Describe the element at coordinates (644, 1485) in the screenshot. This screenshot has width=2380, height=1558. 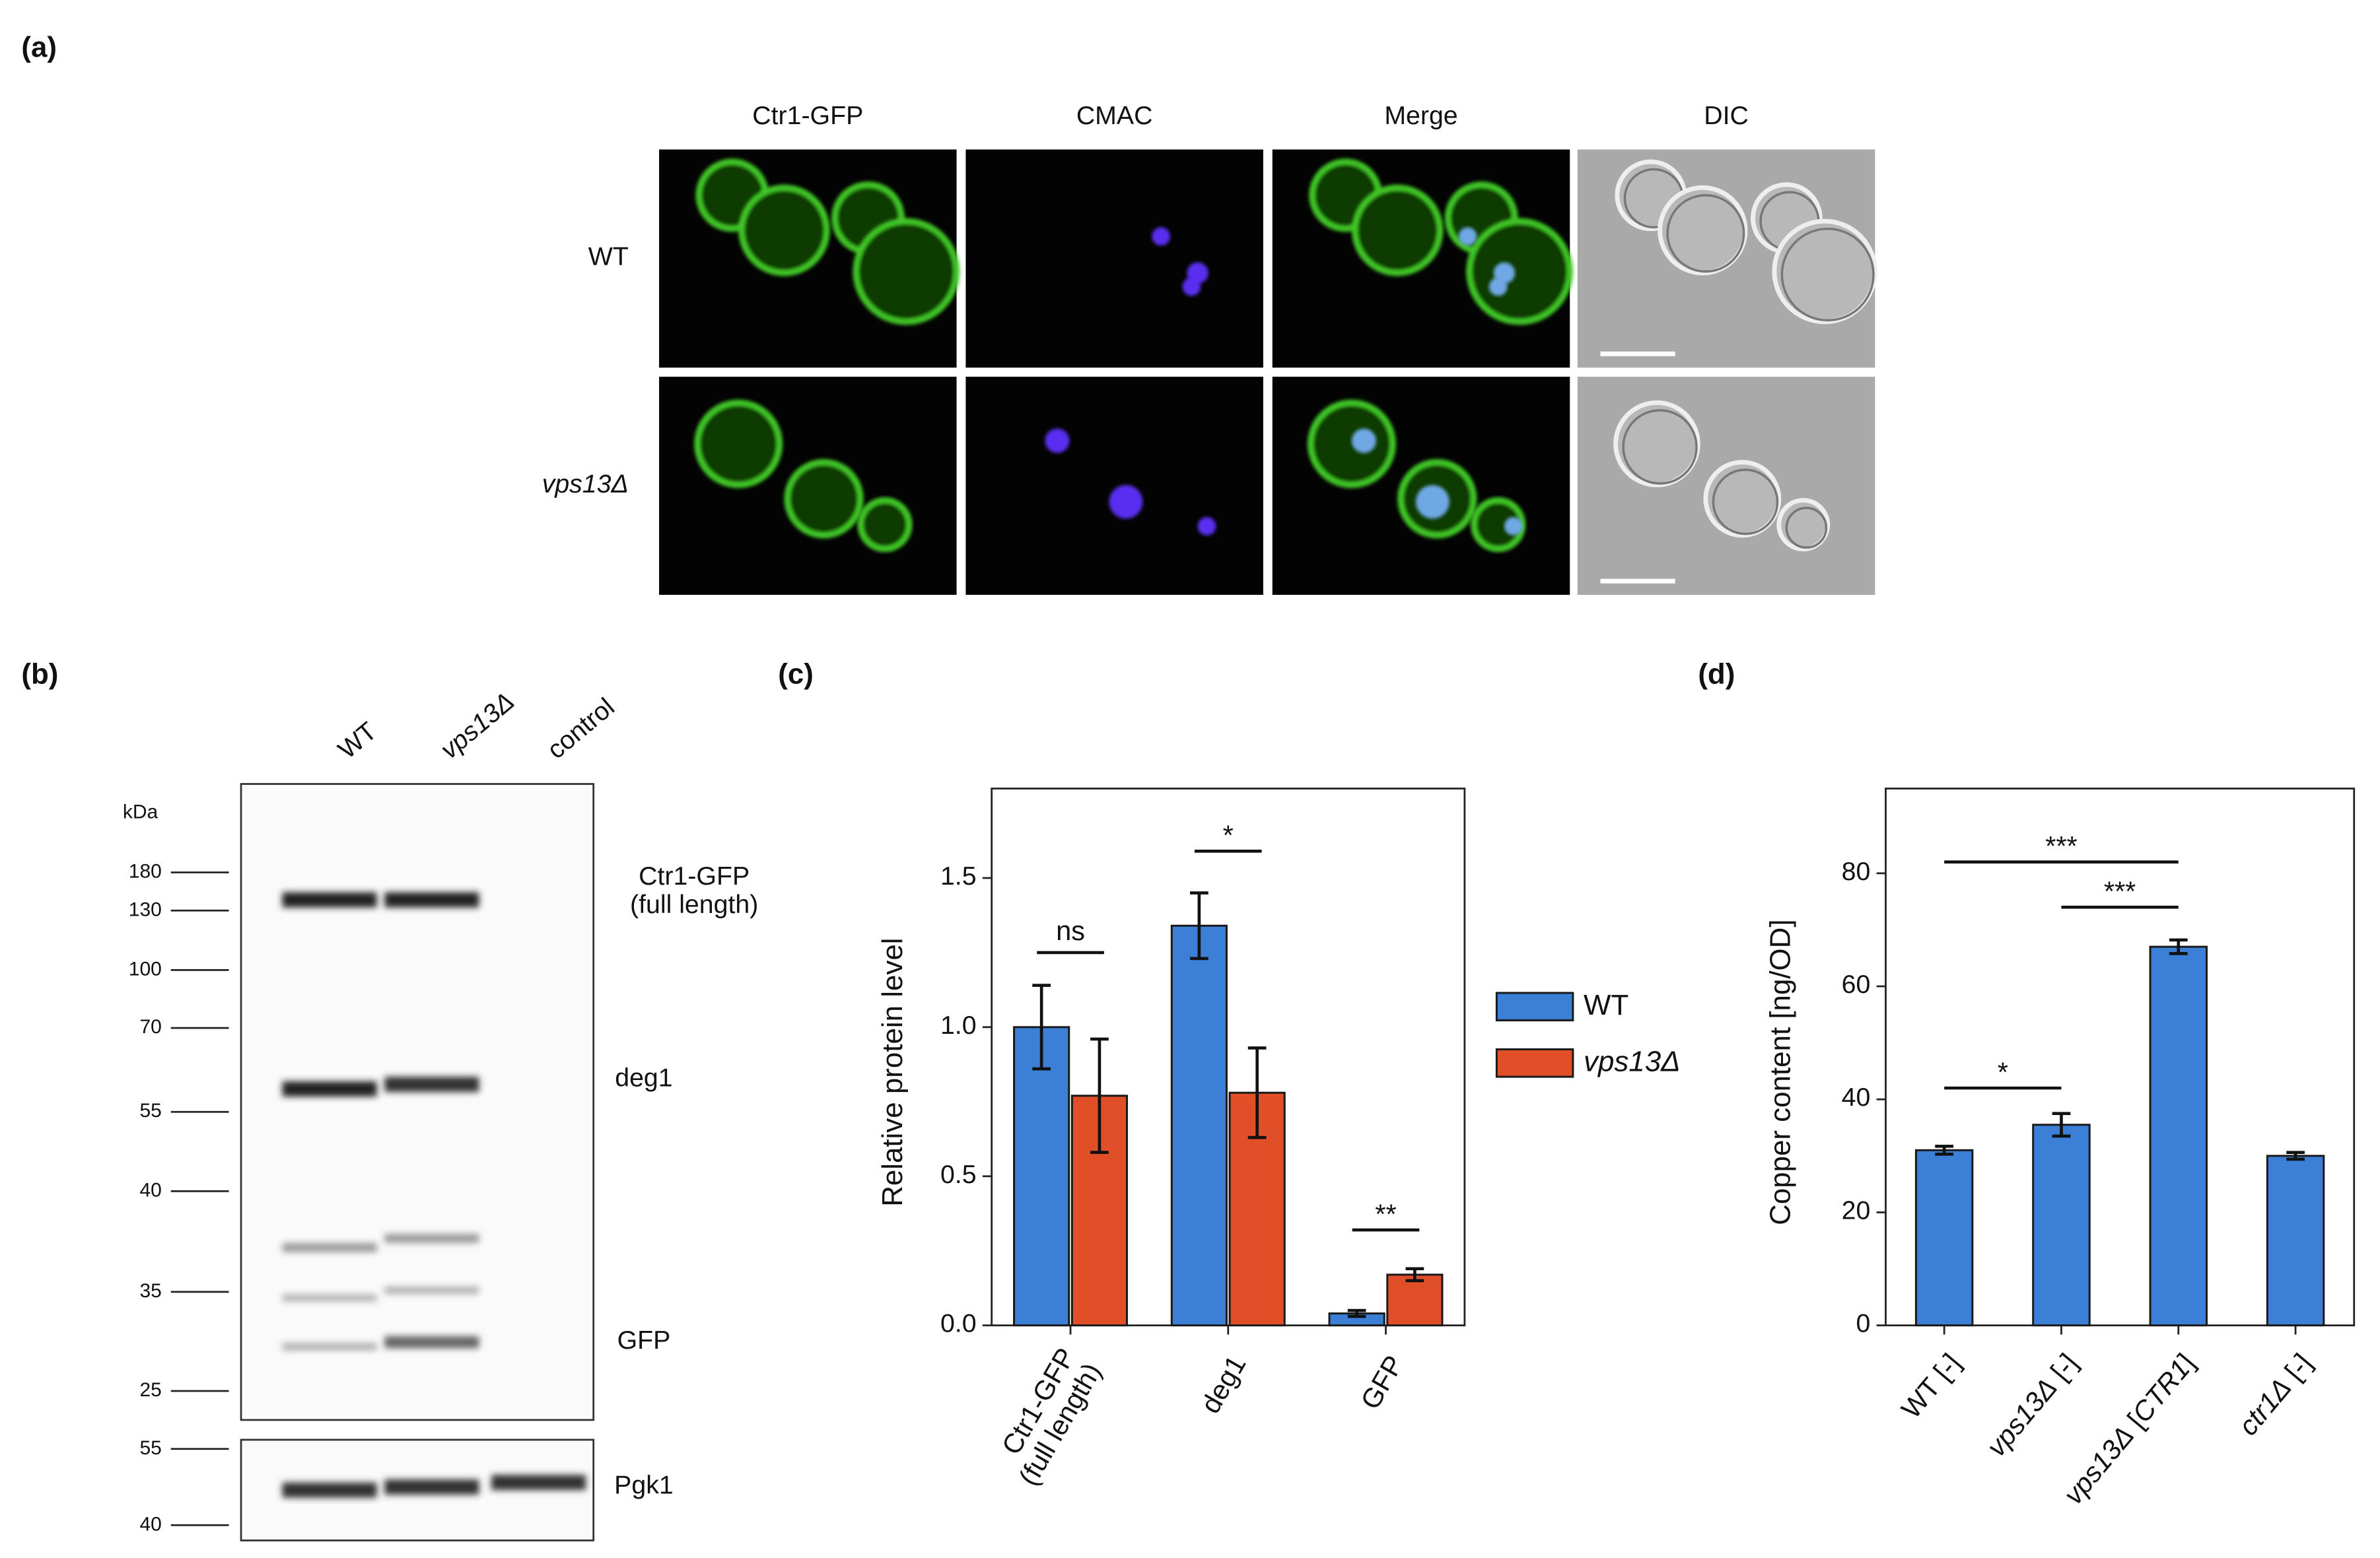
I see `band-label: Pgk1` at that location.